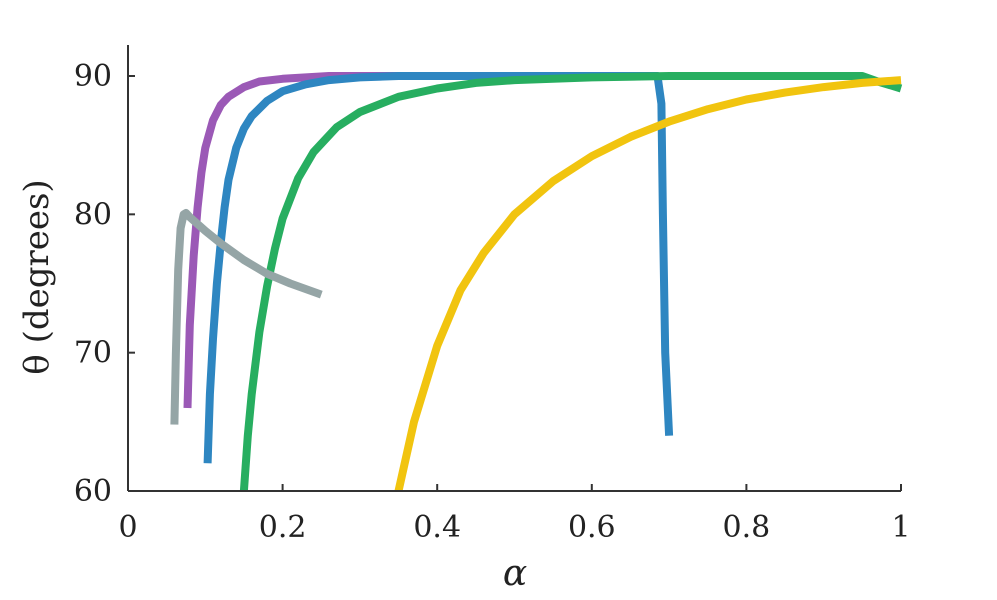  I want to click on y-tick-label: 80, so click(93, 214).